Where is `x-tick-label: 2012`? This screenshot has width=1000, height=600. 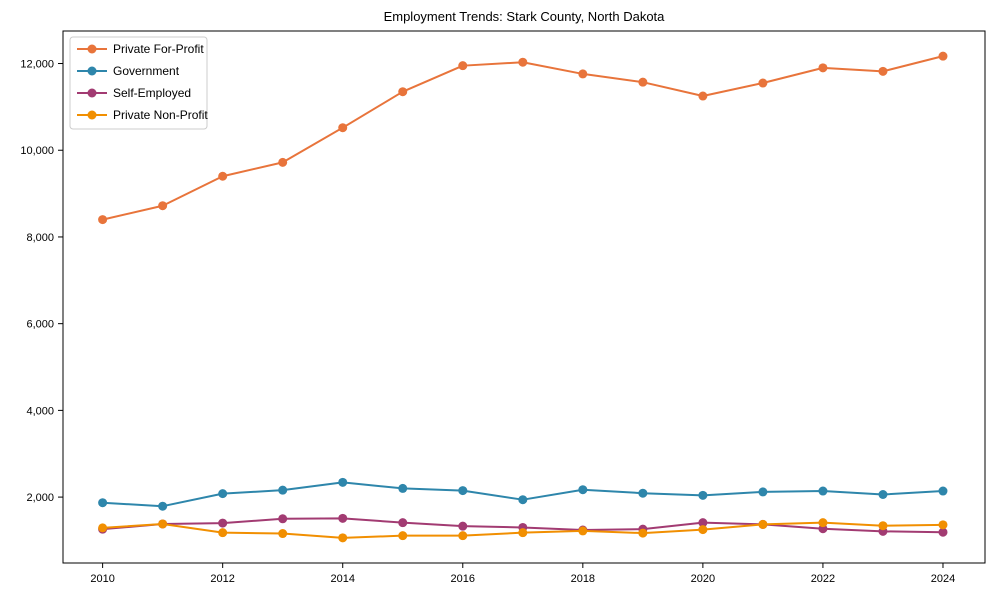 x-tick-label: 2012 is located at coordinates (222, 579).